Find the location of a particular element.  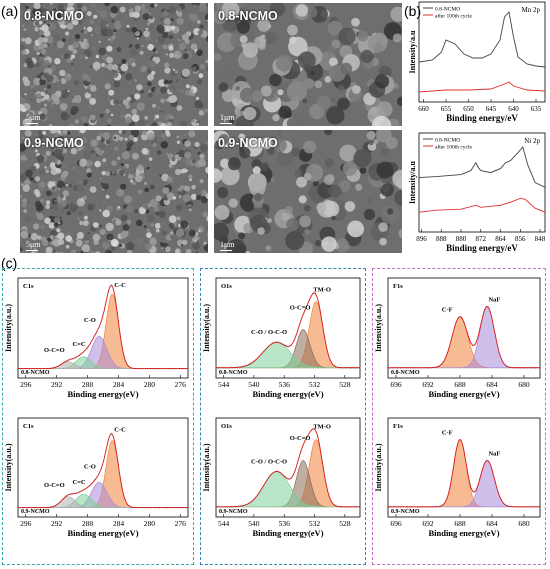

legend-label: 0.8-NCMO is located at coordinates (447, 141).